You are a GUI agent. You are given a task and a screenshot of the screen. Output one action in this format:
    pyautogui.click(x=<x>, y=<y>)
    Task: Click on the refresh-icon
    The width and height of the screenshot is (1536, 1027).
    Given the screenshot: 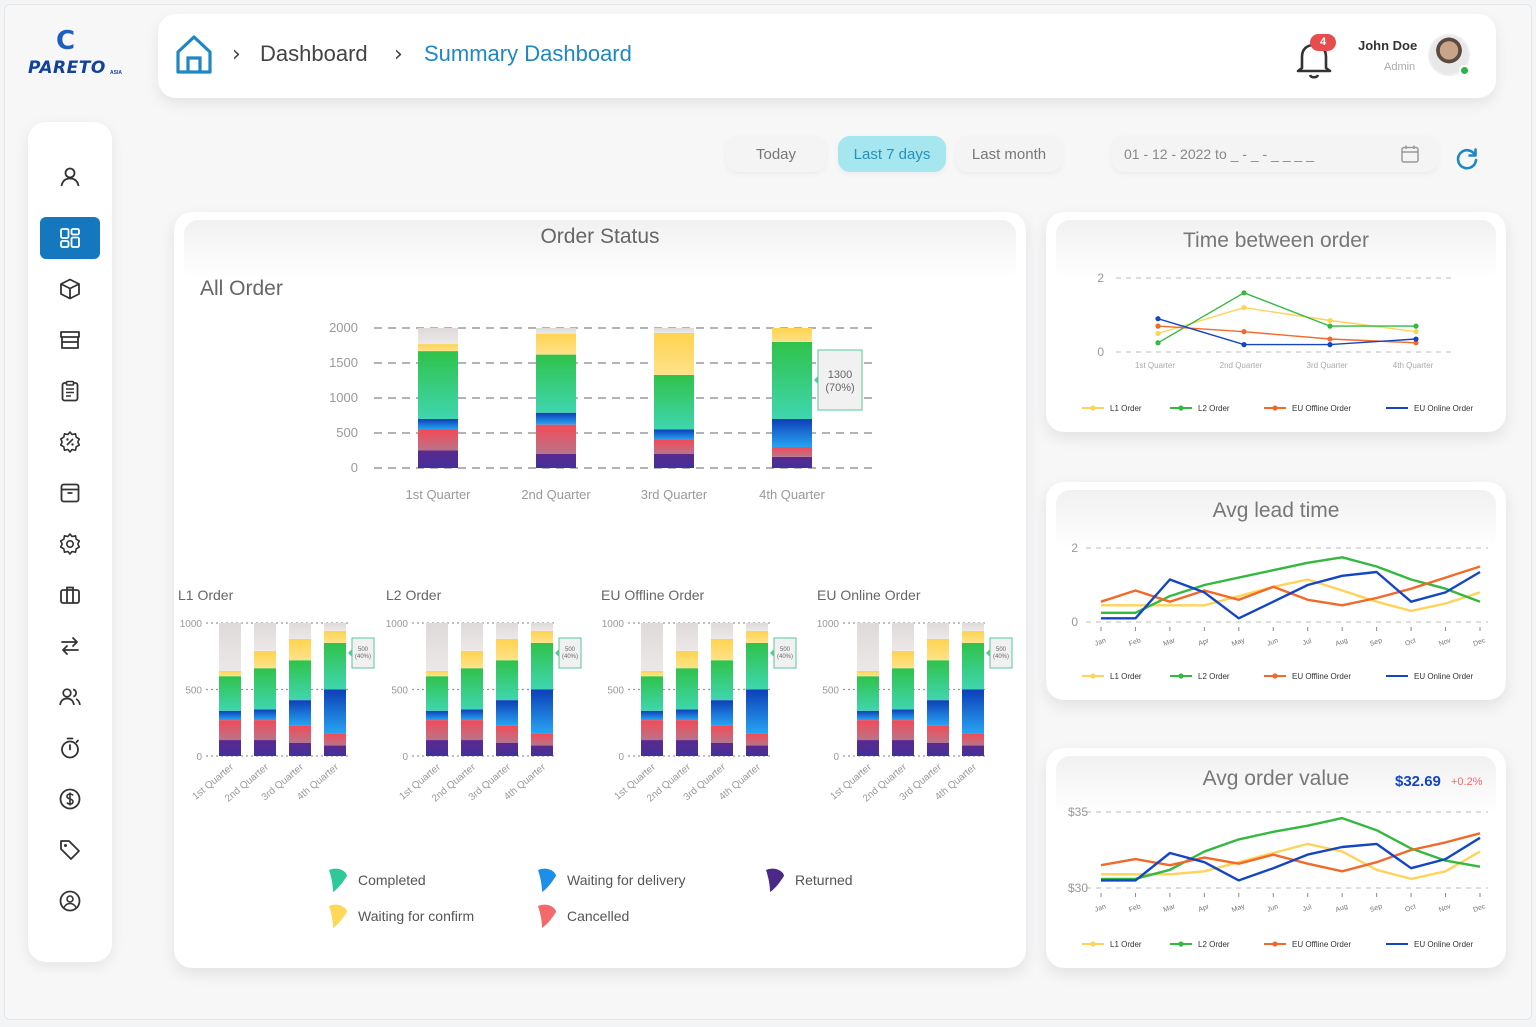 What is the action you would take?
    pyautogui.click(x=1467, y=159)
    